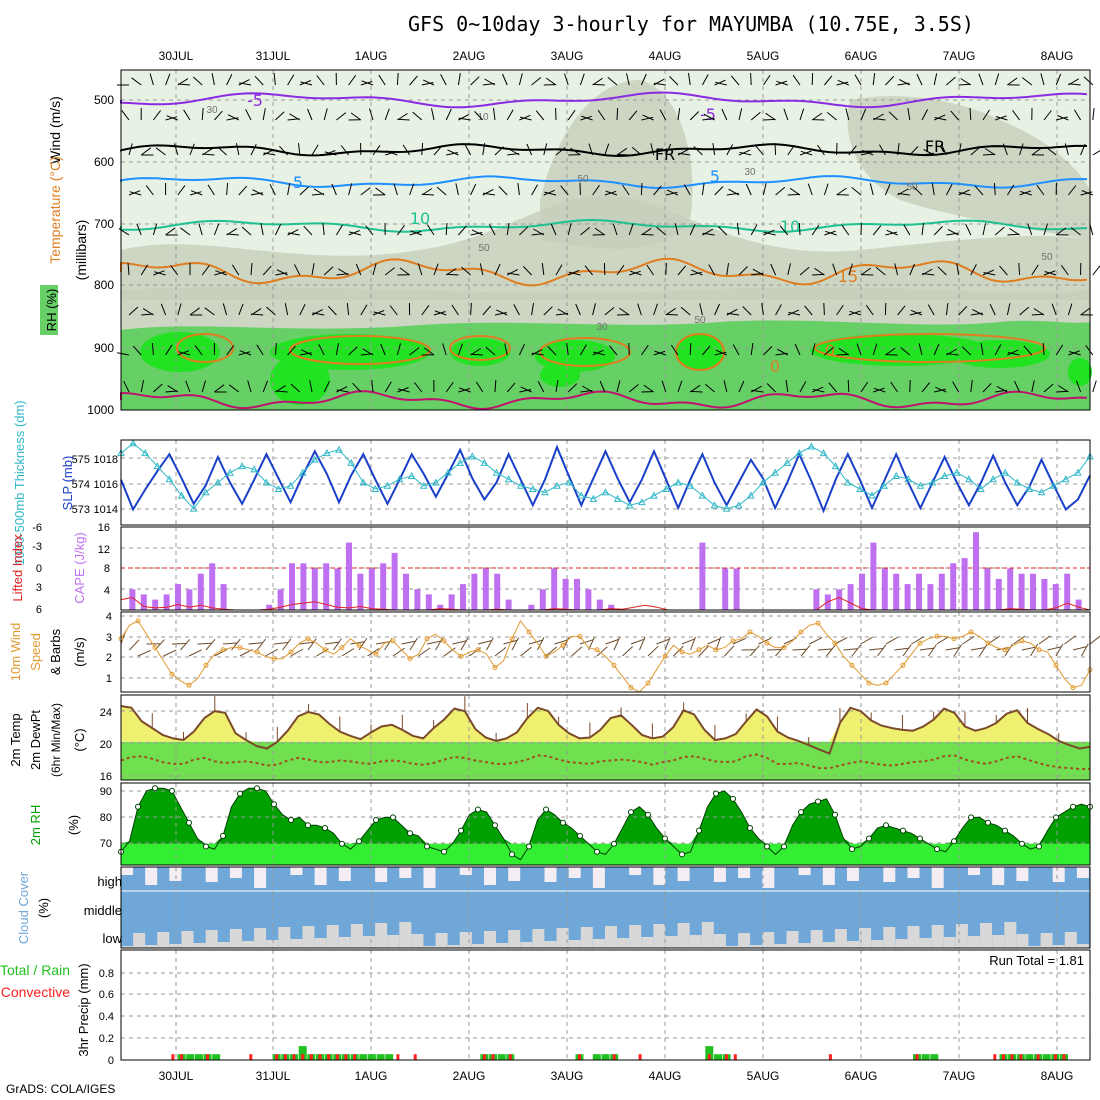 The width and height of the screenshot is (1100, 1100). What do you see at coordinates (665, 1076) in the screenshot?
I see `date-label-bottom: 4AUG` at bounding box center [665, 1076].